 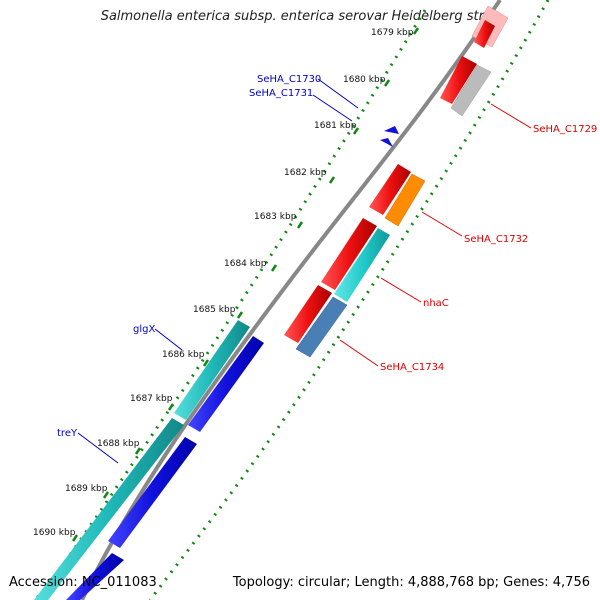 I want to click on gene-SeHA_C1729-gray, so click(x=471, y=90).